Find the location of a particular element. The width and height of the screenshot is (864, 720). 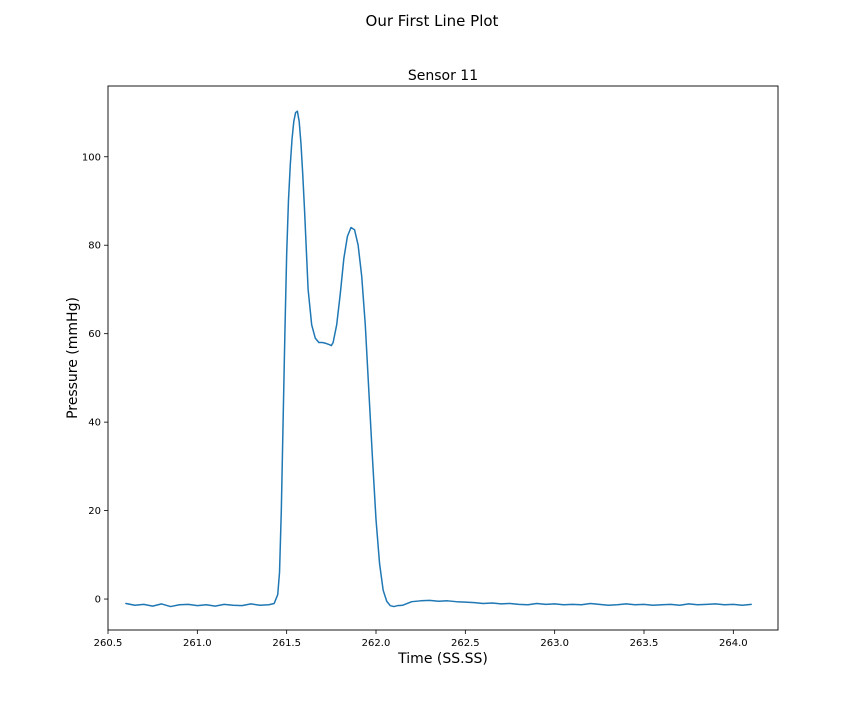

x-tick-label: 260.5 is located at coordinates (108, 643).